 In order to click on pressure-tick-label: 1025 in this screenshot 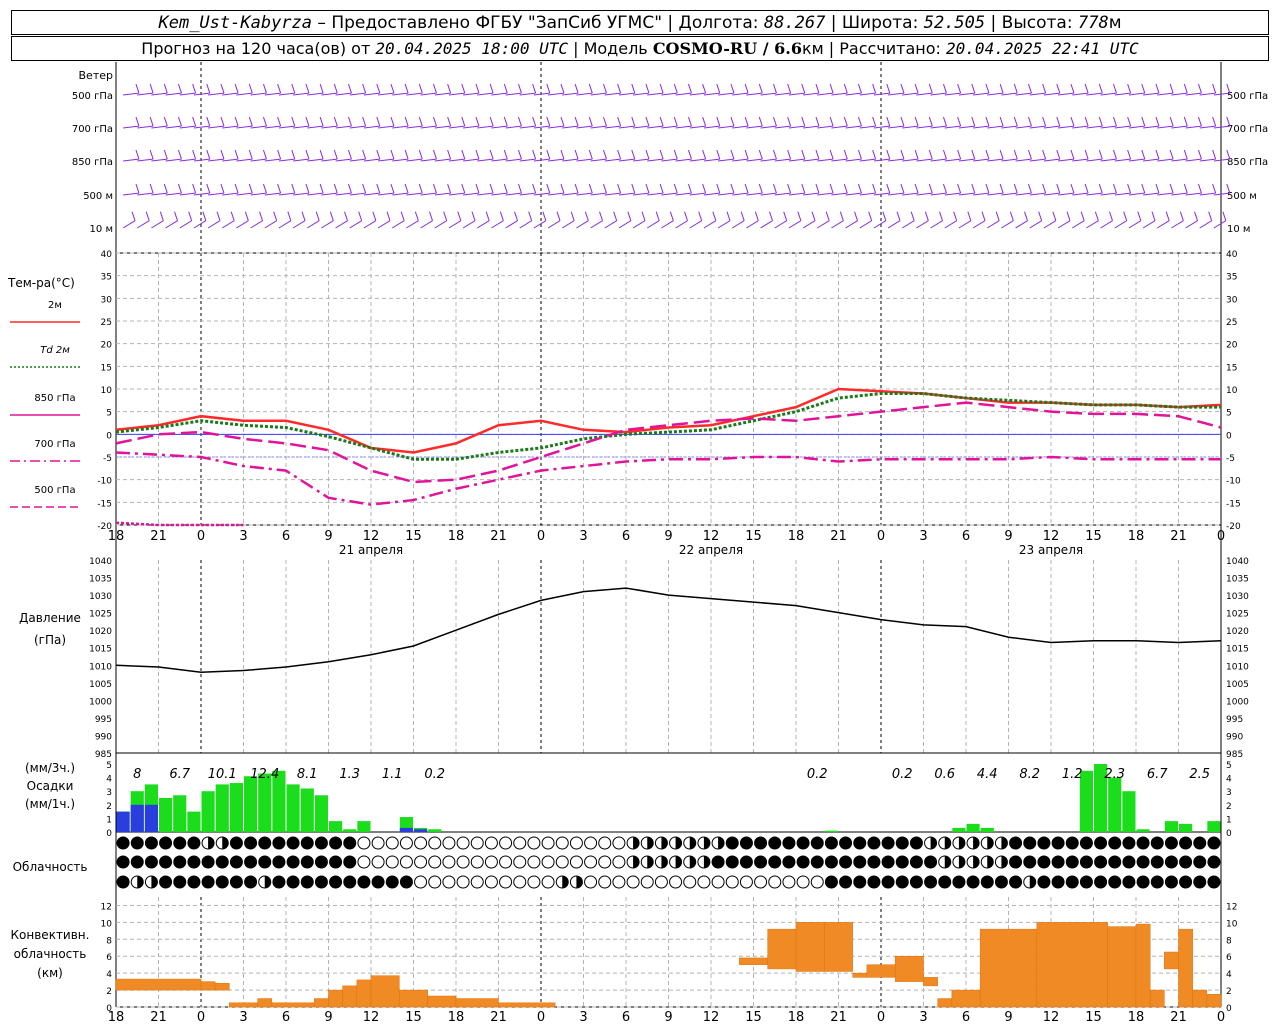, I will do `click(1237, 615)`.